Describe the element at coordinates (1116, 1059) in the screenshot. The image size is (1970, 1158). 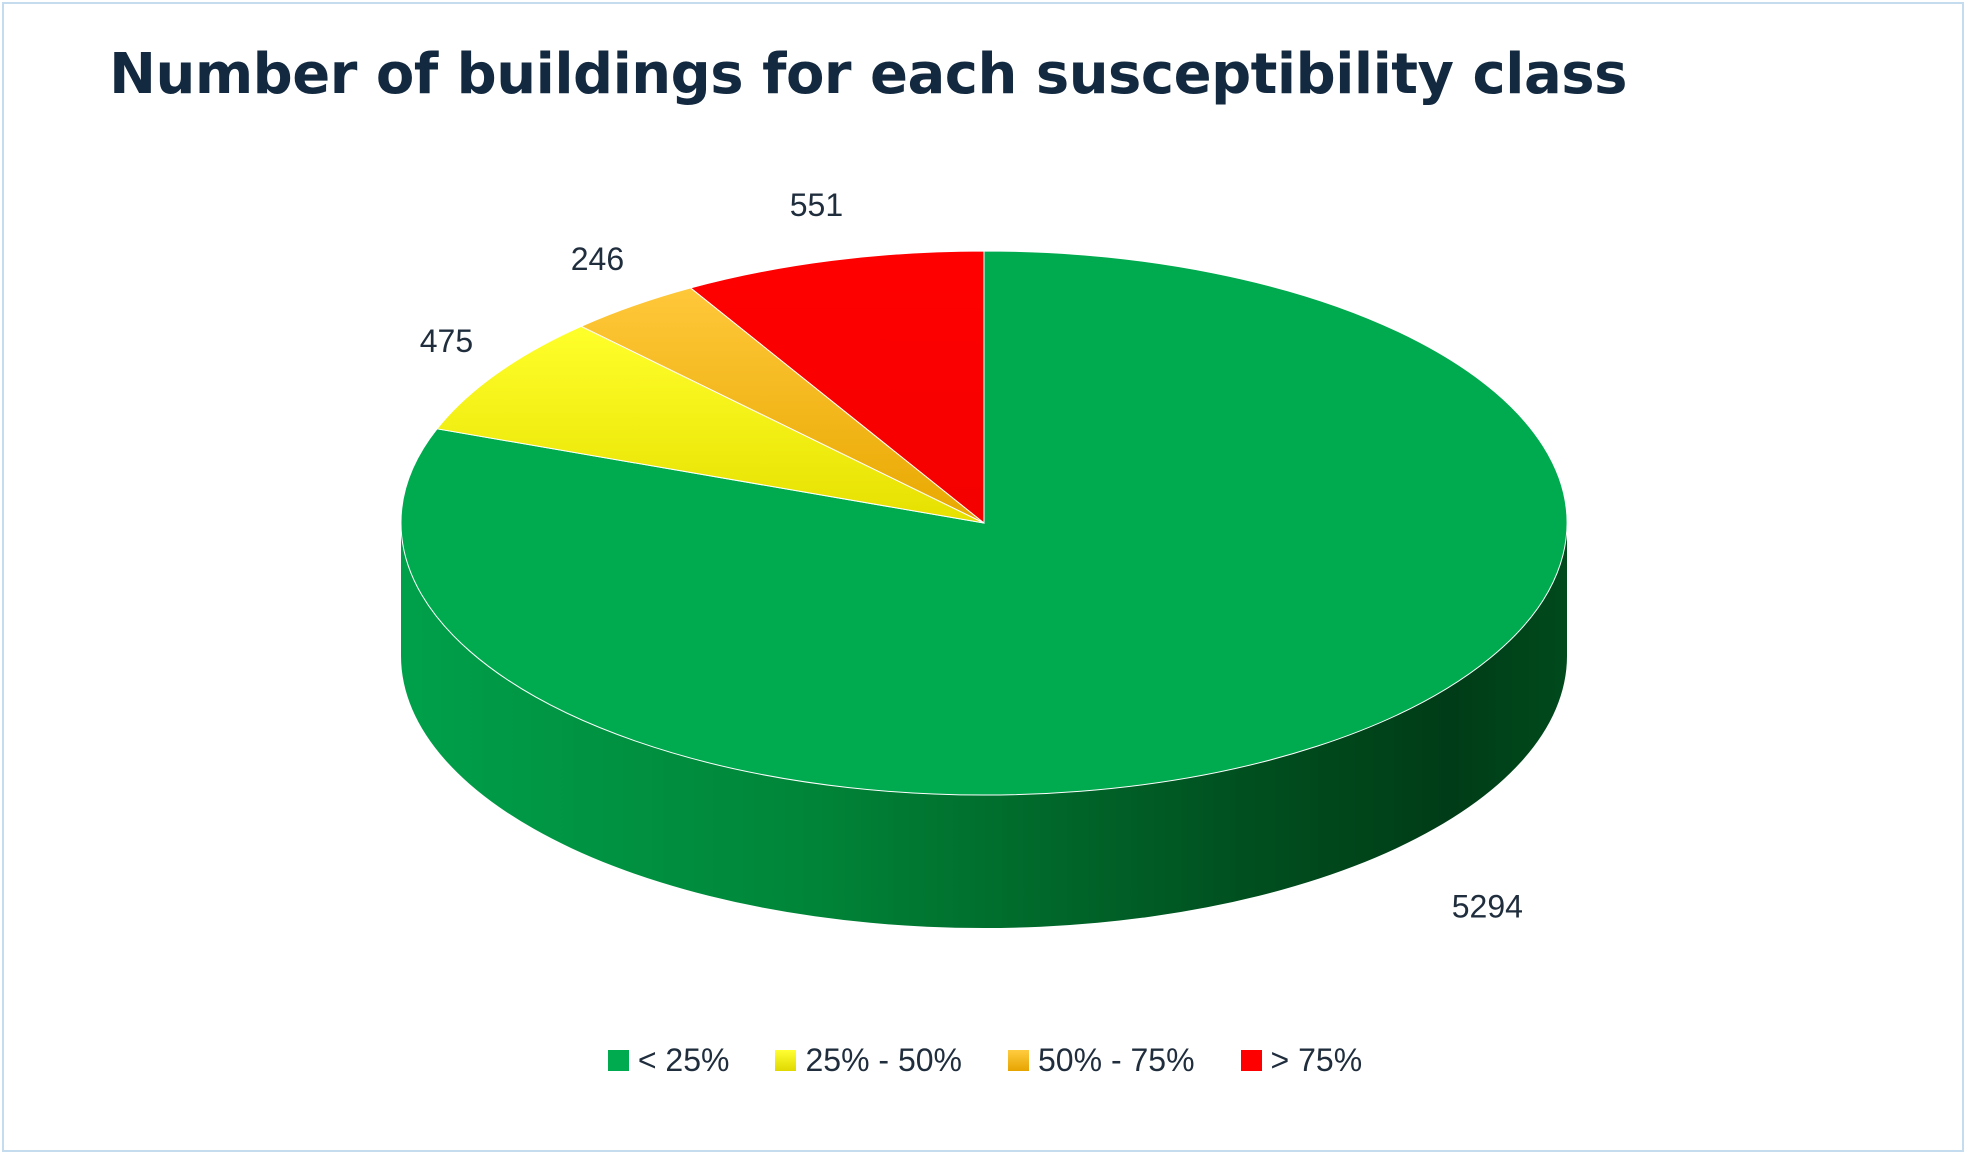
I see `legend-label-50-75: 50% - 75%` at that location.